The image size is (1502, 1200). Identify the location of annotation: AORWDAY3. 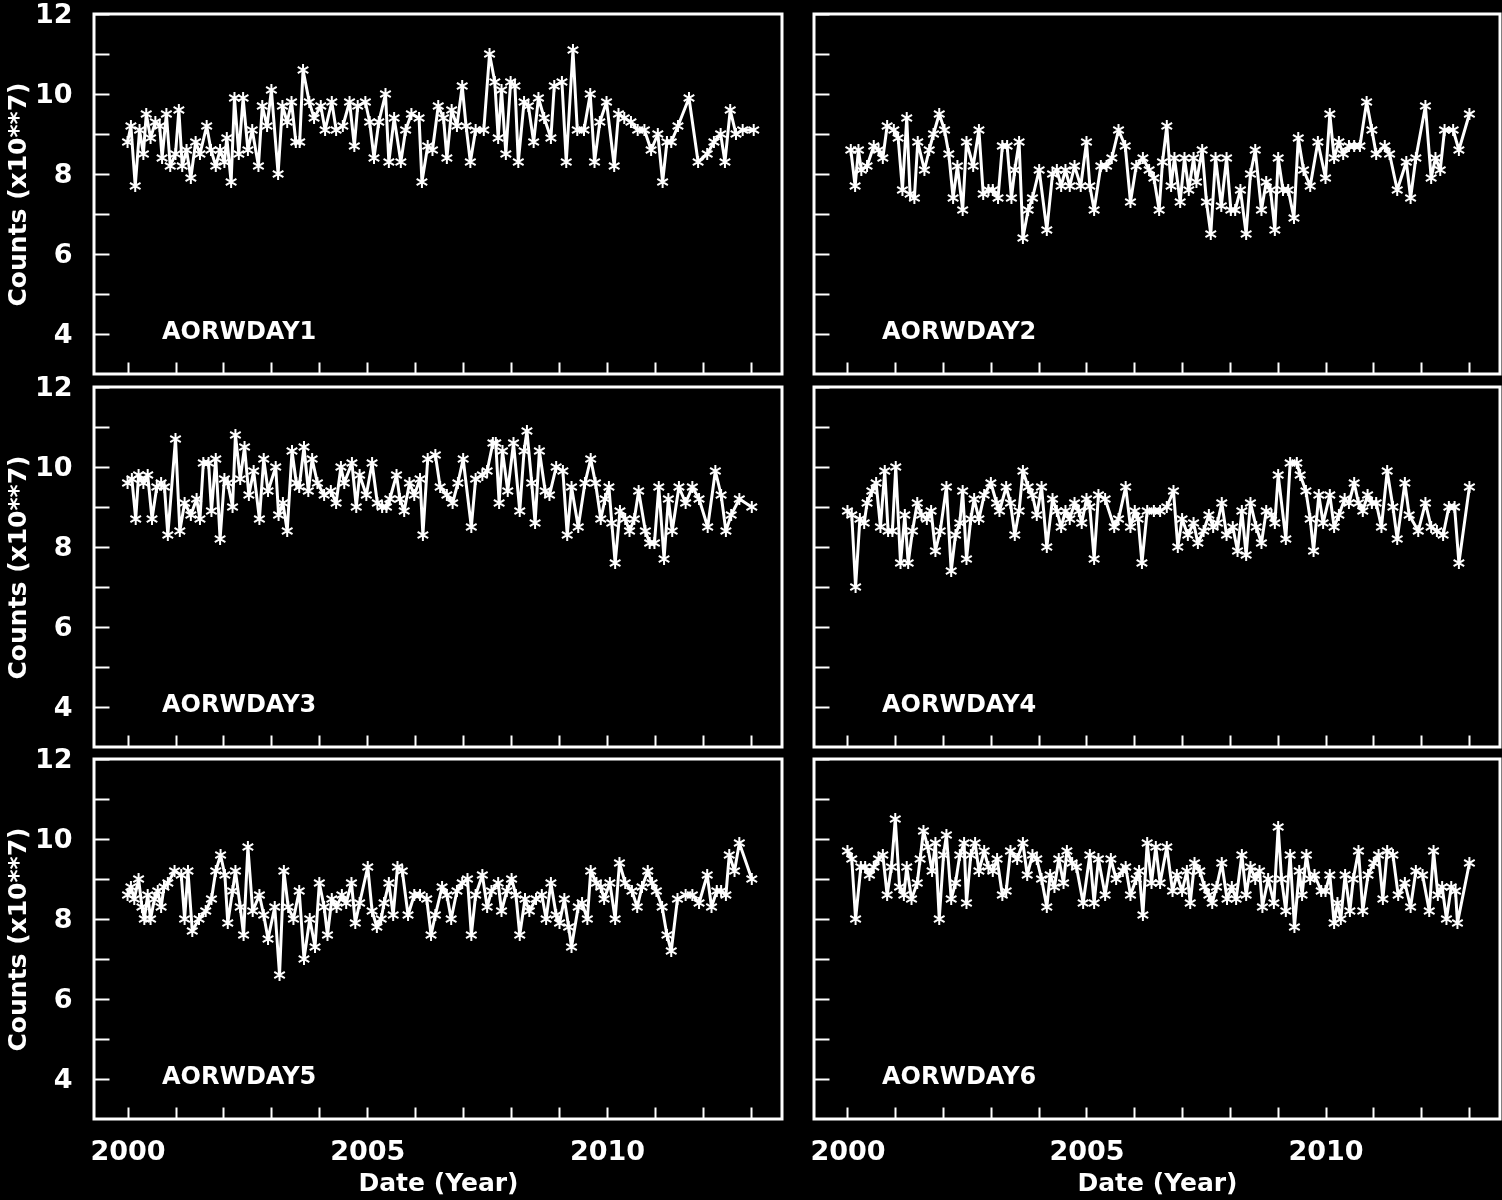
(239, 704).